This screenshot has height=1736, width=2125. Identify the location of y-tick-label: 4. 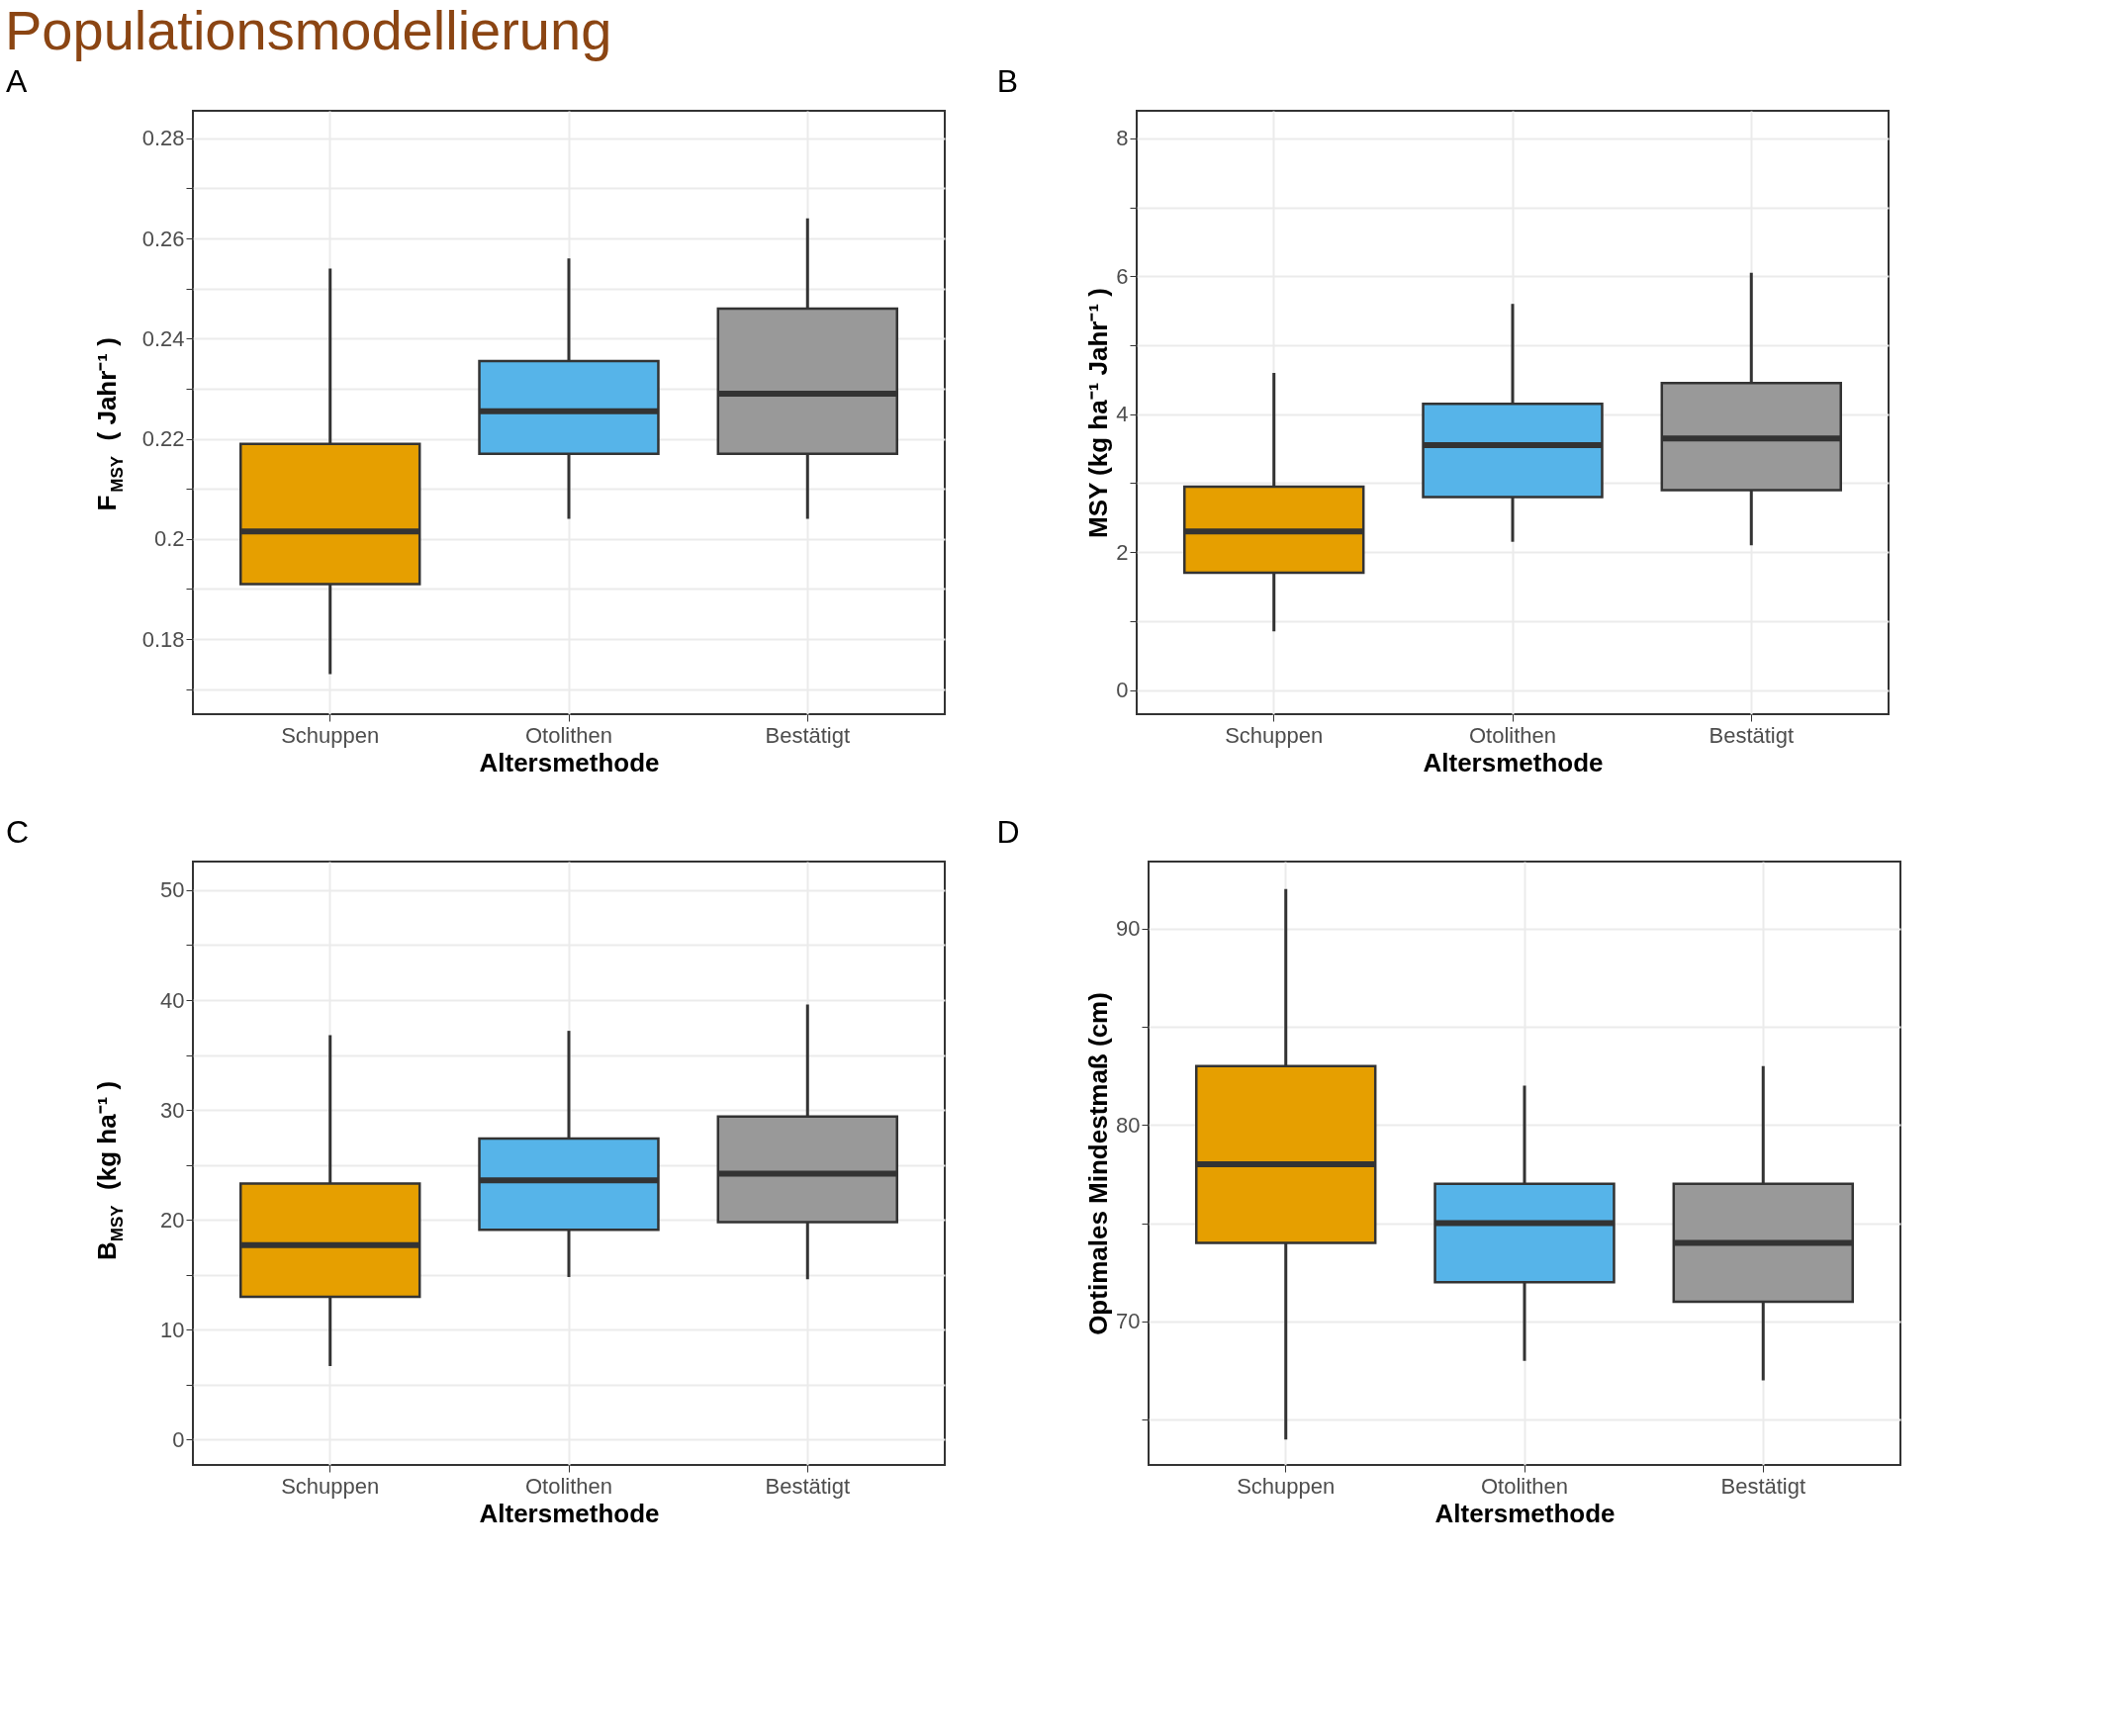
(1122, 414).